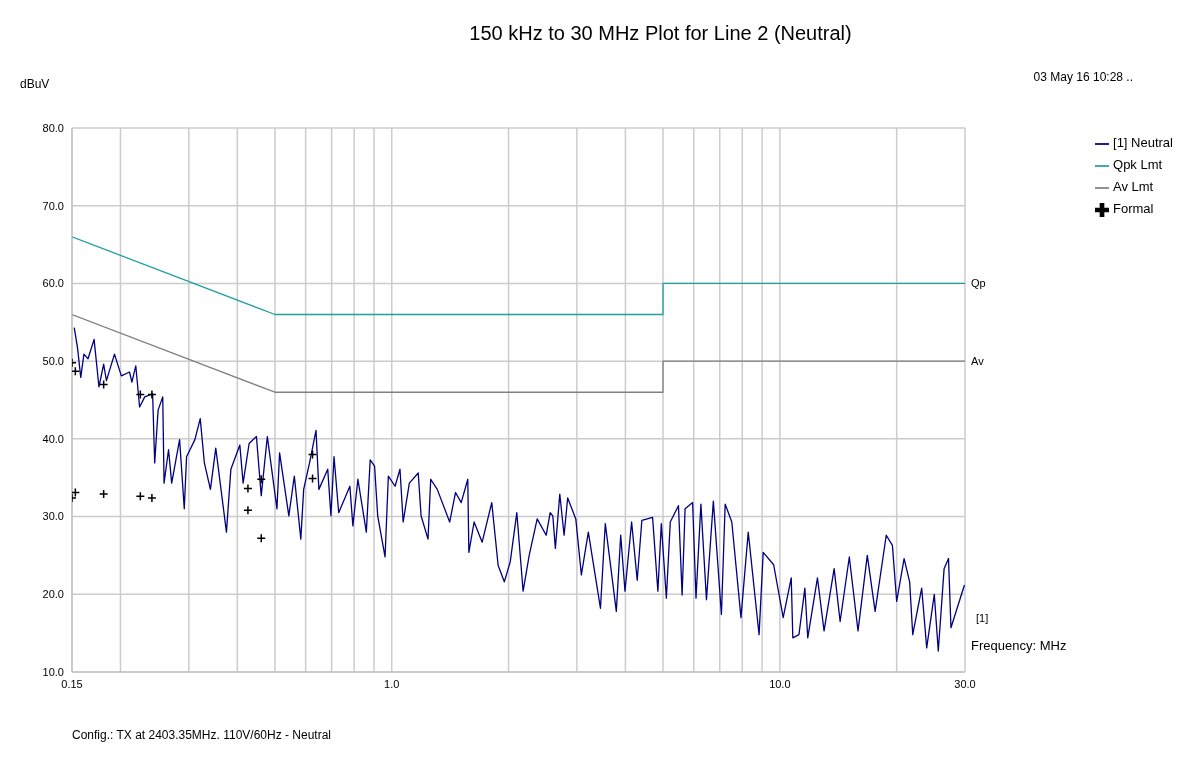 The image size is (1201, 776). What do you see at coordinates (1133, 186) in the screenshot?
I see `legend-label: Av Lmt` at bounding box center [1133, 186].